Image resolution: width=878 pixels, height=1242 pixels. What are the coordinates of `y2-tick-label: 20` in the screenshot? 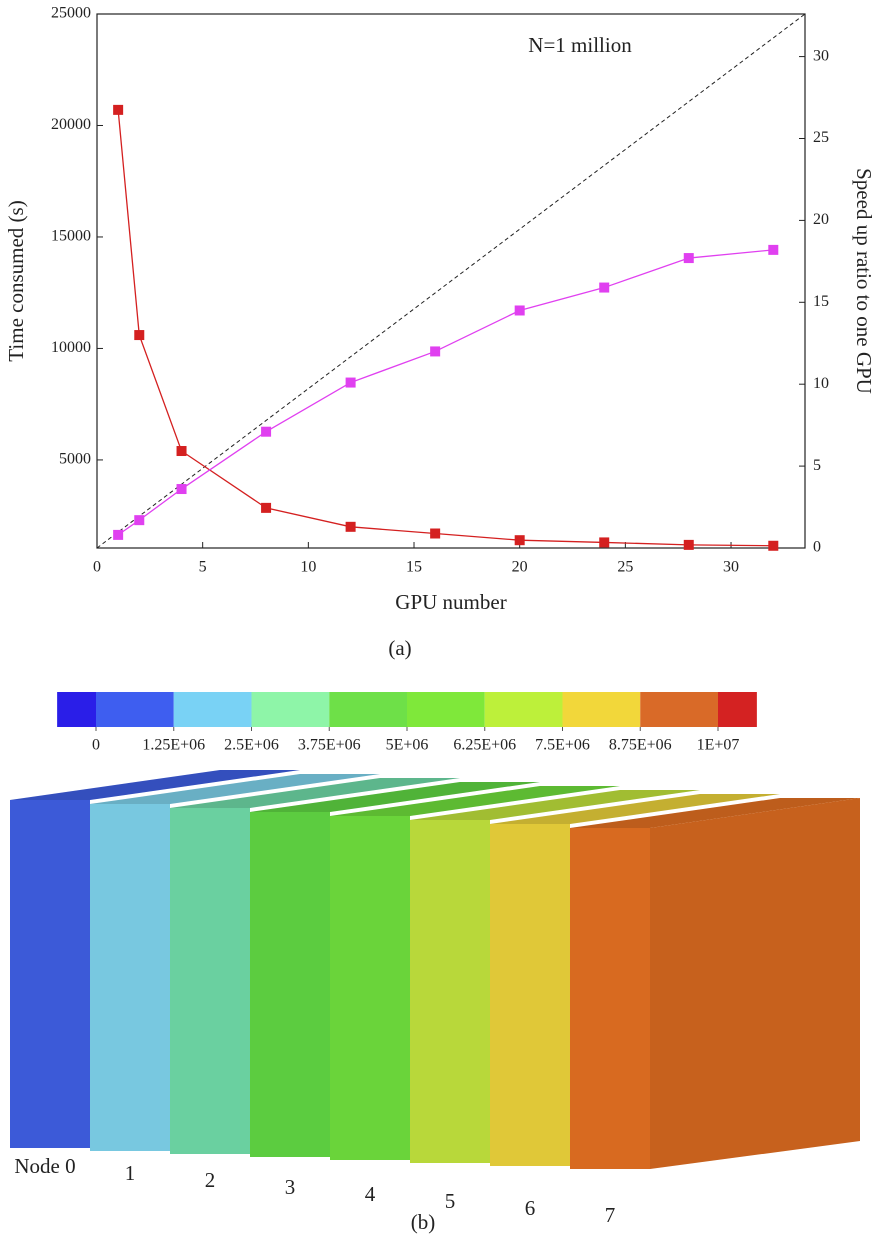 It's located at (821, 219).